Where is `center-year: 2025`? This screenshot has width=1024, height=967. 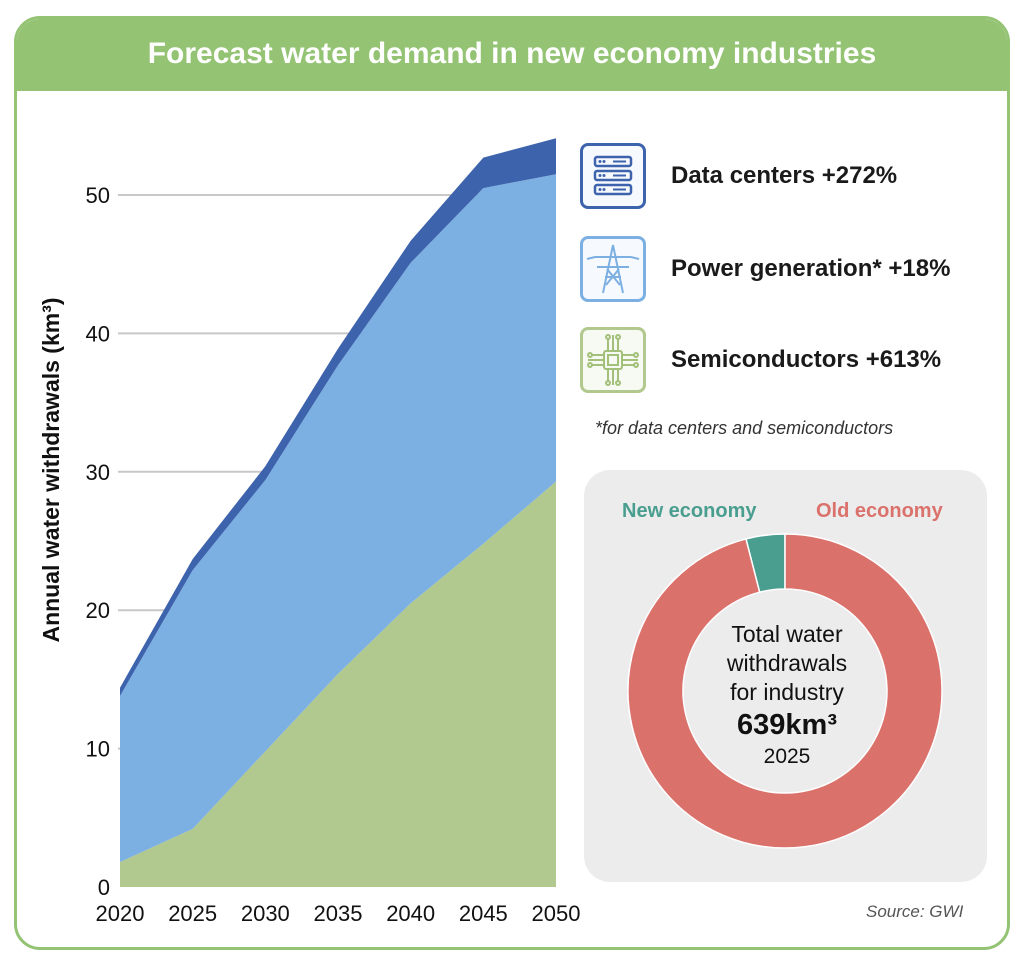
center-year: 2025 is located at coordinates (787, 756).